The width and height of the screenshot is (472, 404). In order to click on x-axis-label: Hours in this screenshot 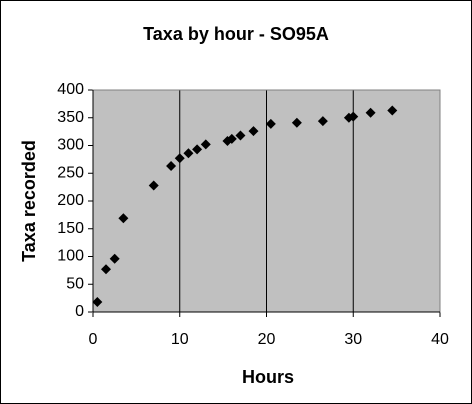, I will do `click(268, 377)`.